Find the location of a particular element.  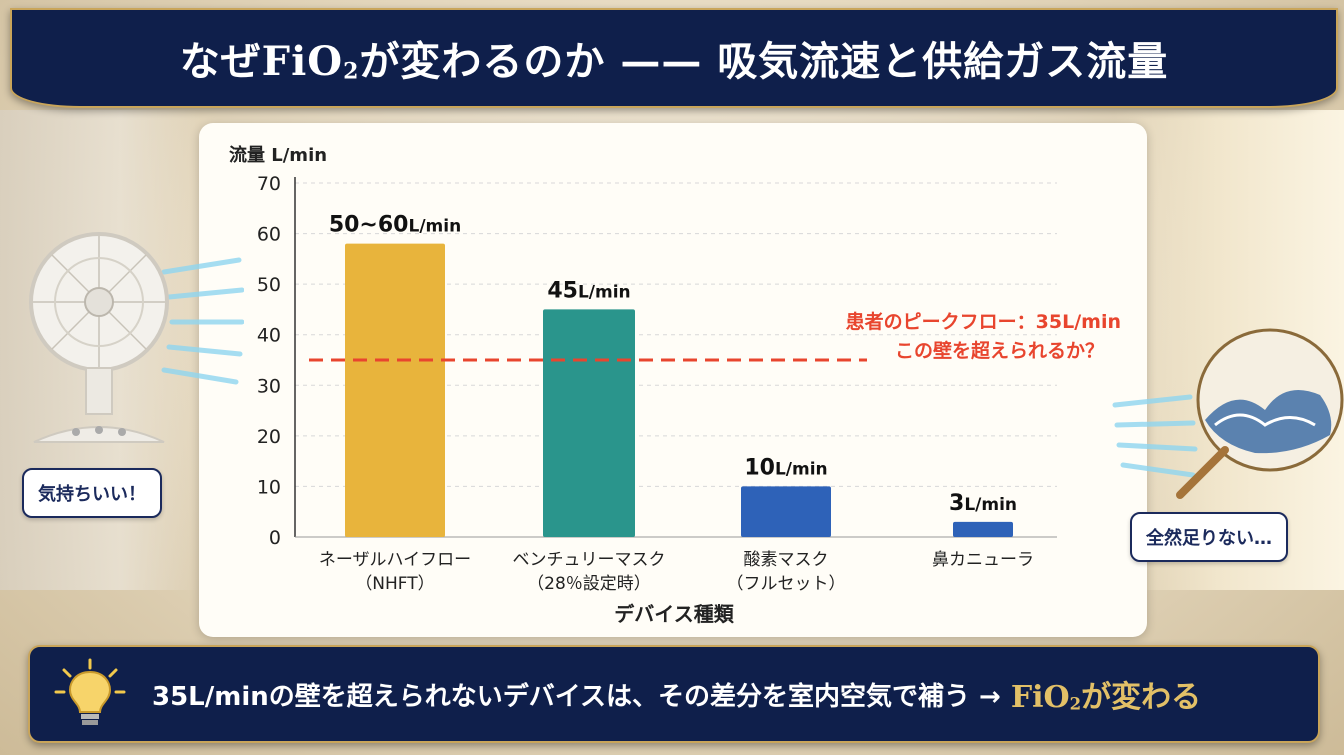

fan-speech-bubble: 気持ちいい！ is located at coordinates (92, 493).